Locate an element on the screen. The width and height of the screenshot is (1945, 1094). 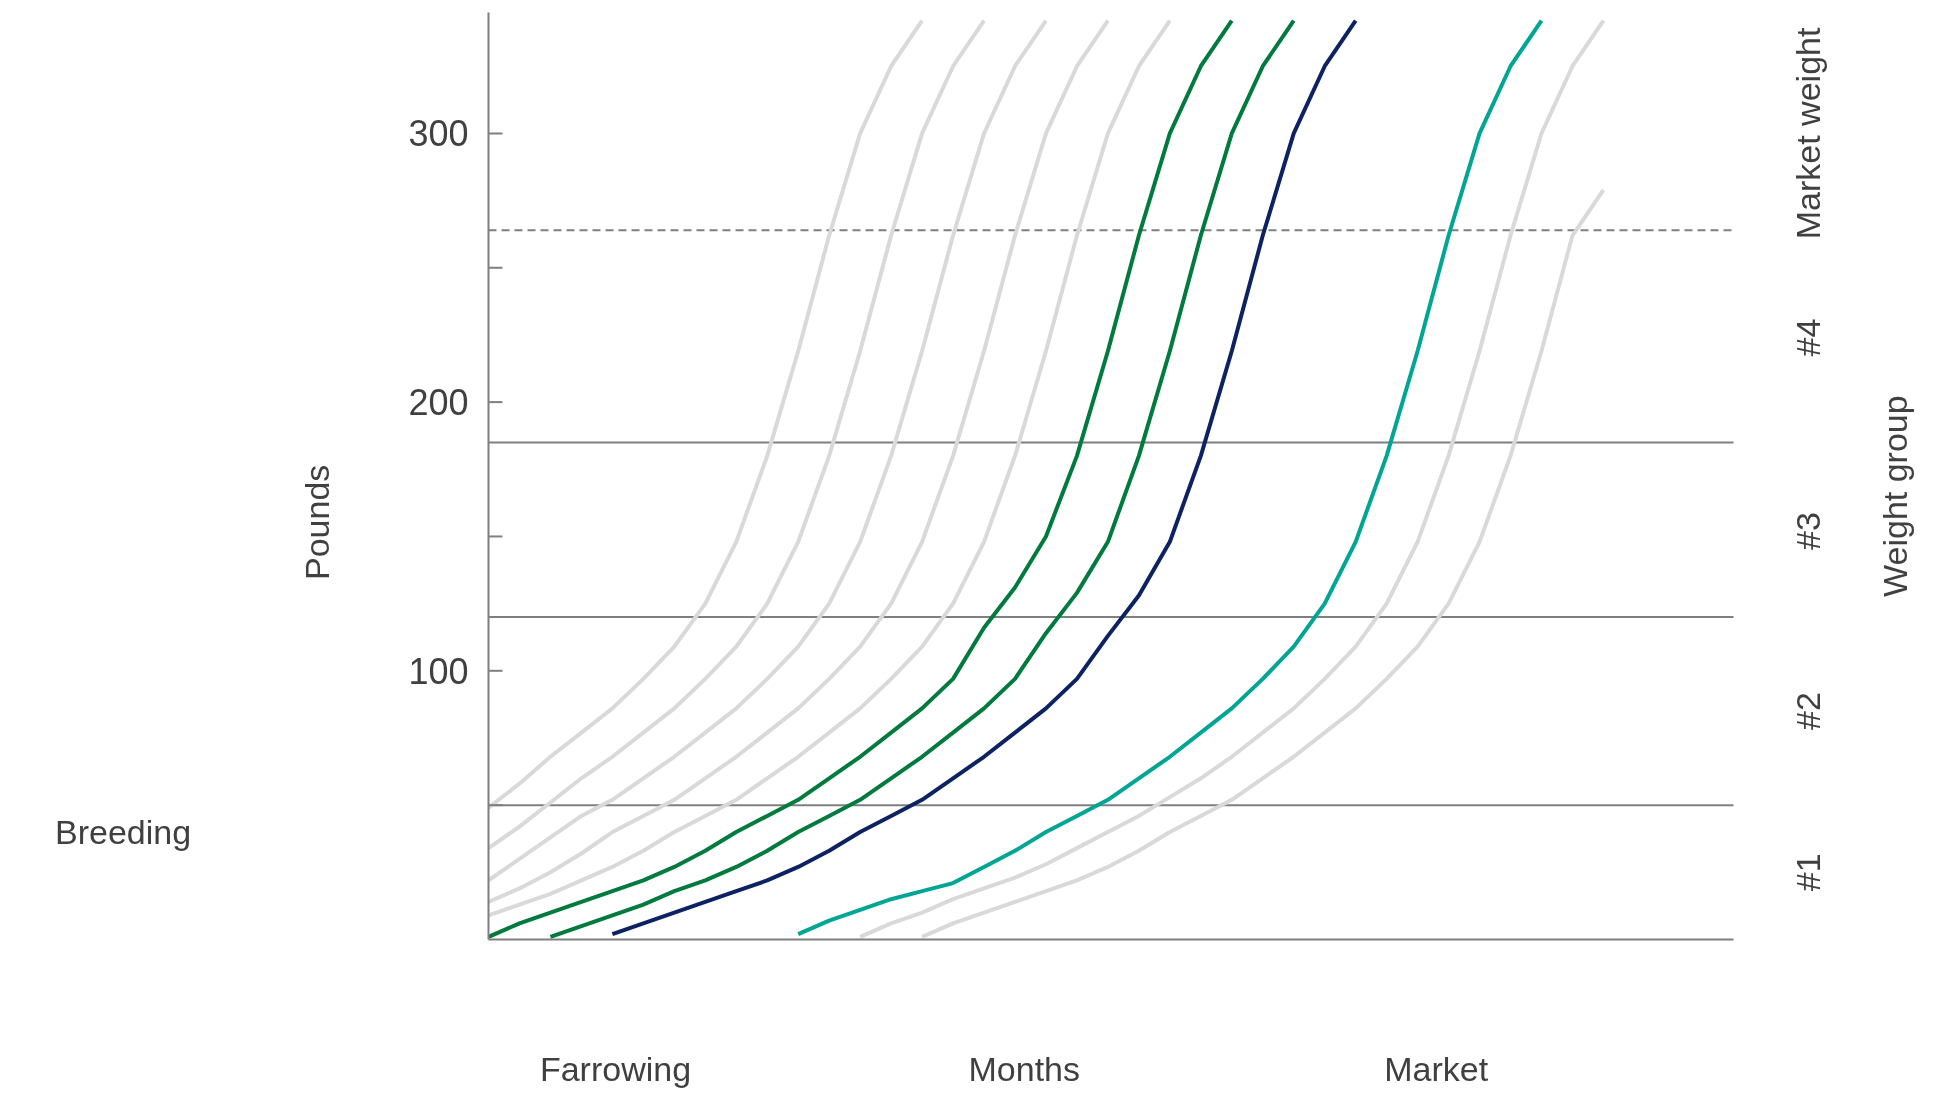
x-axis-title: Months is located at coordinates (1024, 1068).